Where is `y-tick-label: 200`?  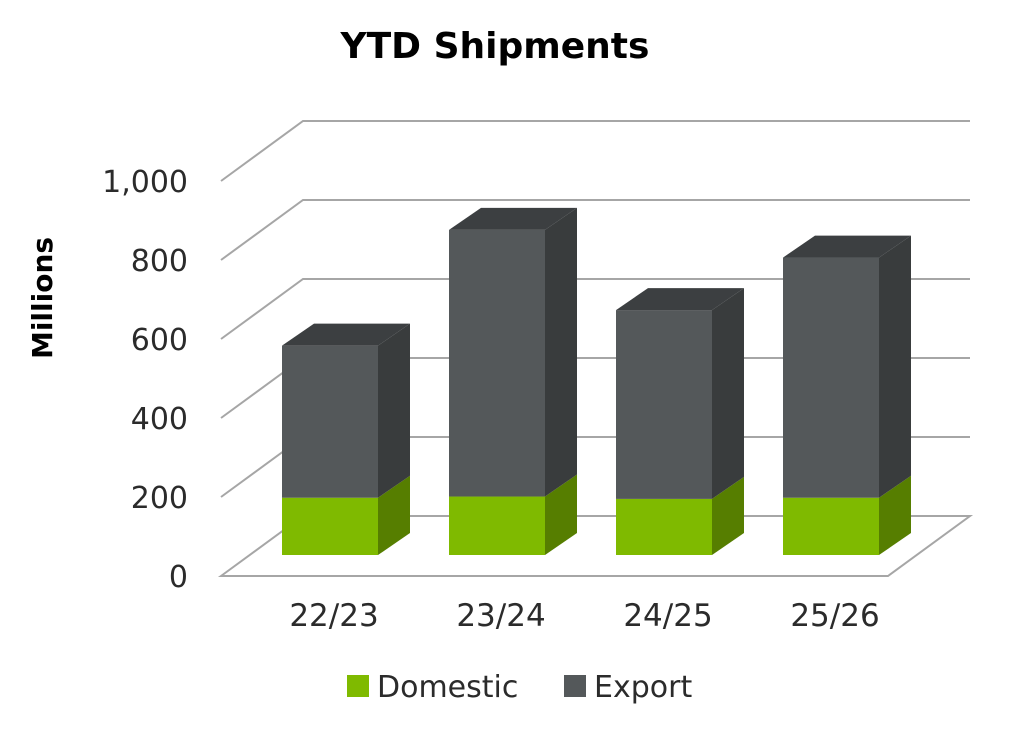
y-tick-label: 200 is located at coordinates (159, 498).